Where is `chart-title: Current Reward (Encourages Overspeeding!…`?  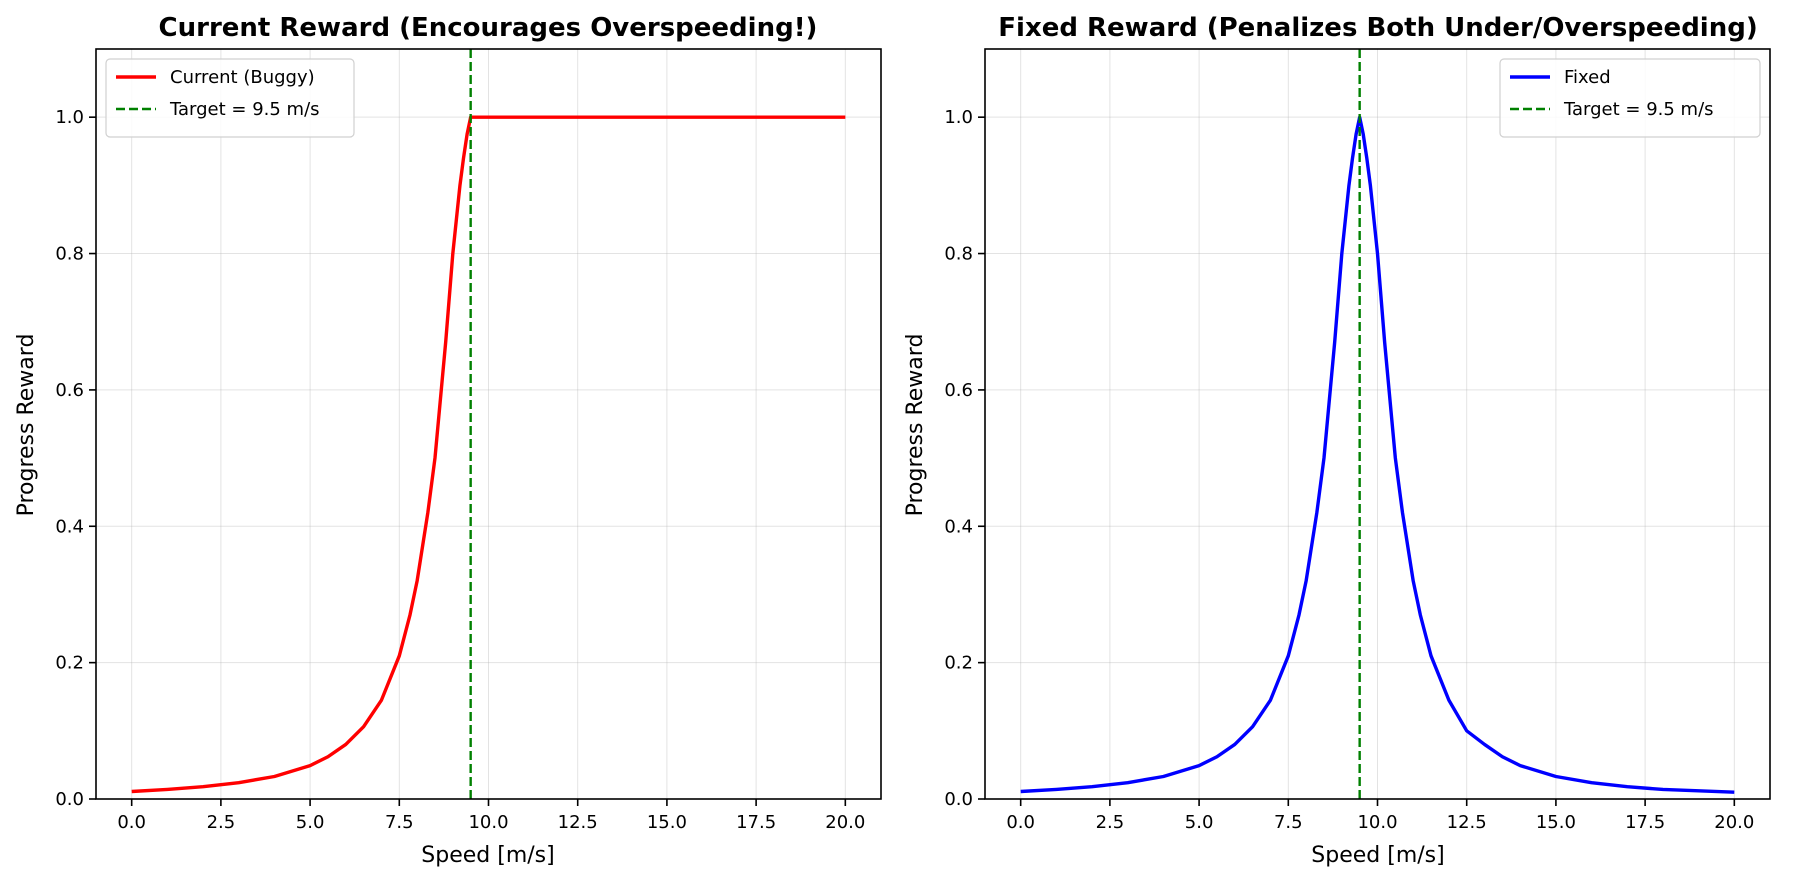 chart-title: Current Reward (Encourages Overspeeding!… is located at coordinates (488, 28).